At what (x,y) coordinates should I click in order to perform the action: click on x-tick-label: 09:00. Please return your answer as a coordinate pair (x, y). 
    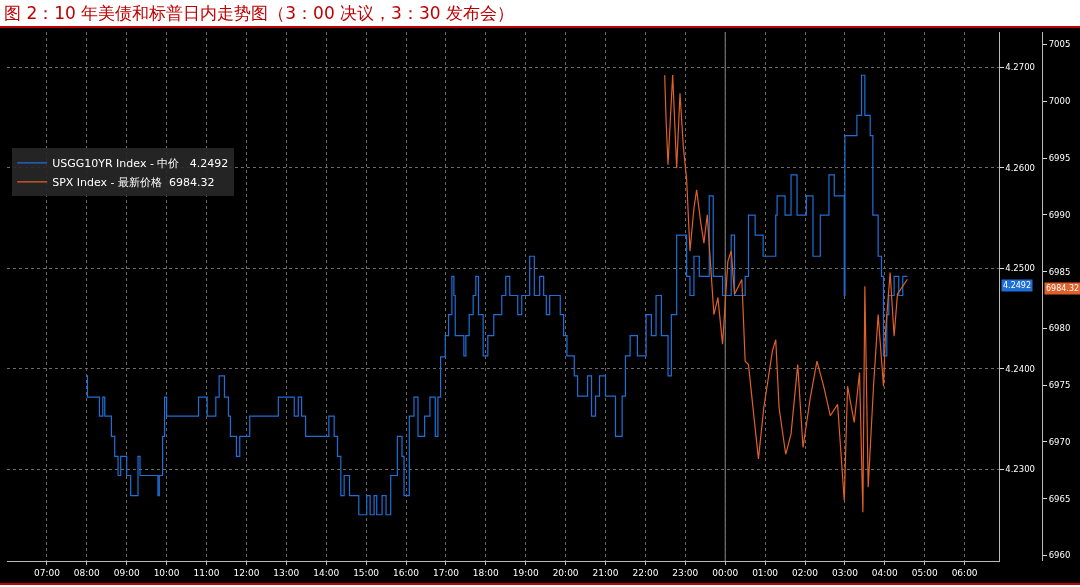
    Looking at the image, I should click on (126, 572).